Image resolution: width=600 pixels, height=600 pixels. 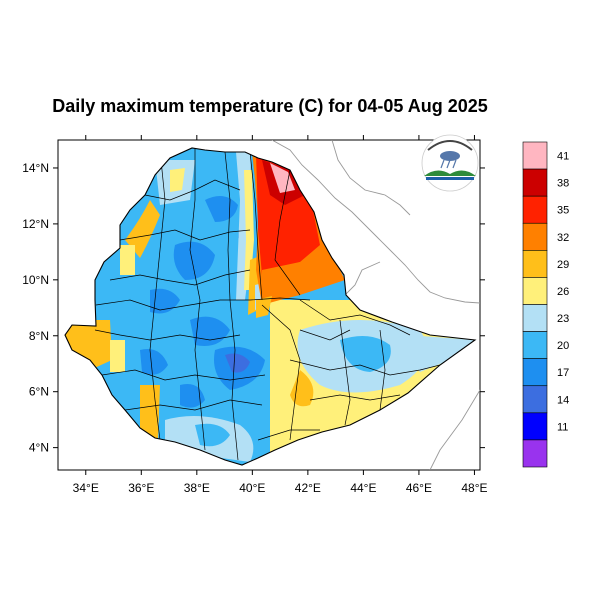 I want to click on lat-tick-label: 4°N, so click(x=39, y=448).